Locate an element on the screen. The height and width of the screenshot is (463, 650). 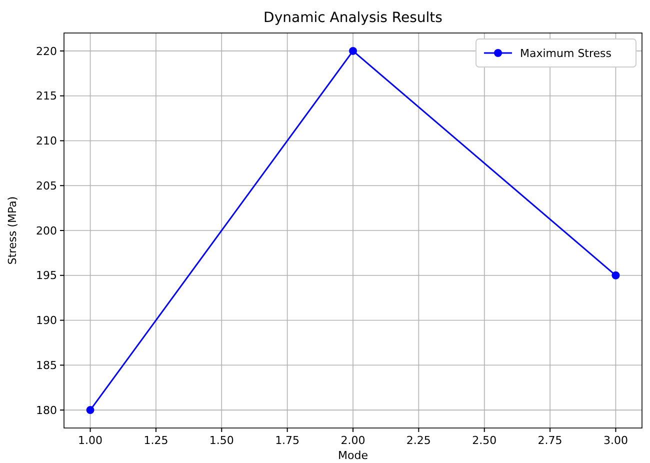
x-tick-label: 2.75 is located at coordinates (550, 440).